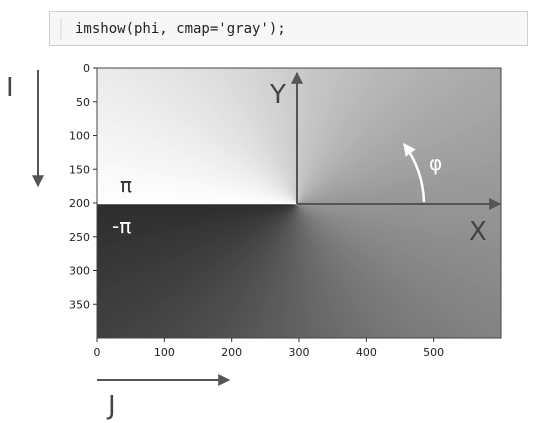 The width and height of the screenshot is (538, 423). I want to click on x-axis-label: X, so click(478, 232).